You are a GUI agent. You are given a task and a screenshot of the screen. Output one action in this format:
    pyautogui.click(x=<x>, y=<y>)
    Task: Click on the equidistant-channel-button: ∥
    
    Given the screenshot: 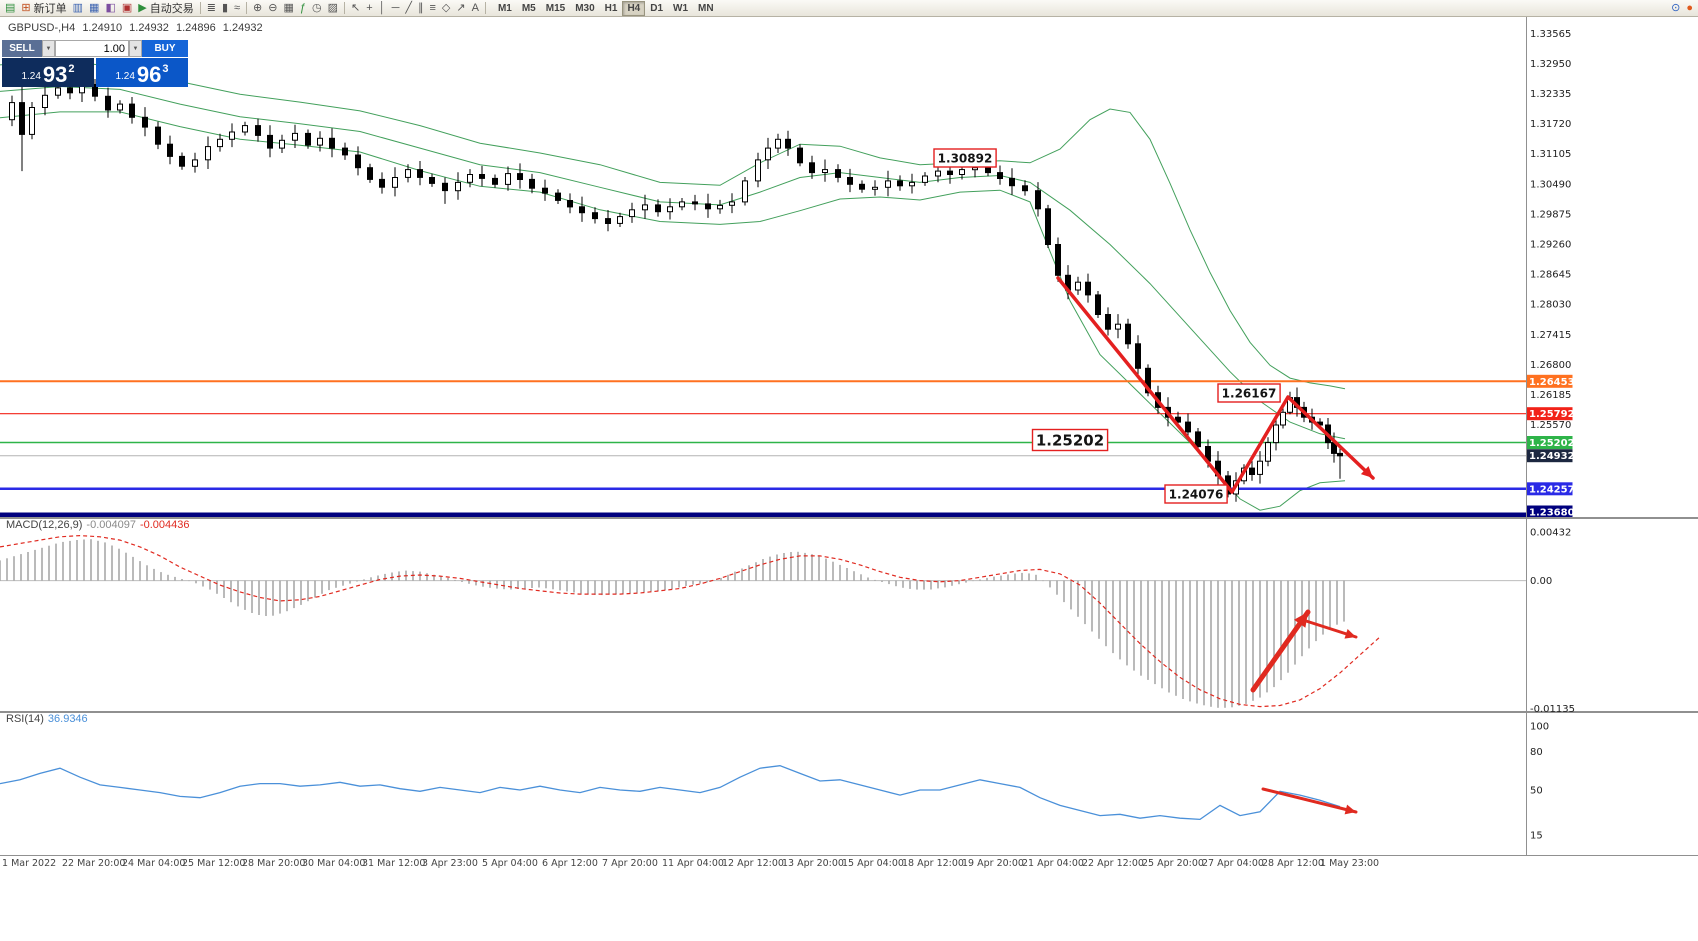 What is the action you would take?
    pyautogui.click(x=421, y=8)
    